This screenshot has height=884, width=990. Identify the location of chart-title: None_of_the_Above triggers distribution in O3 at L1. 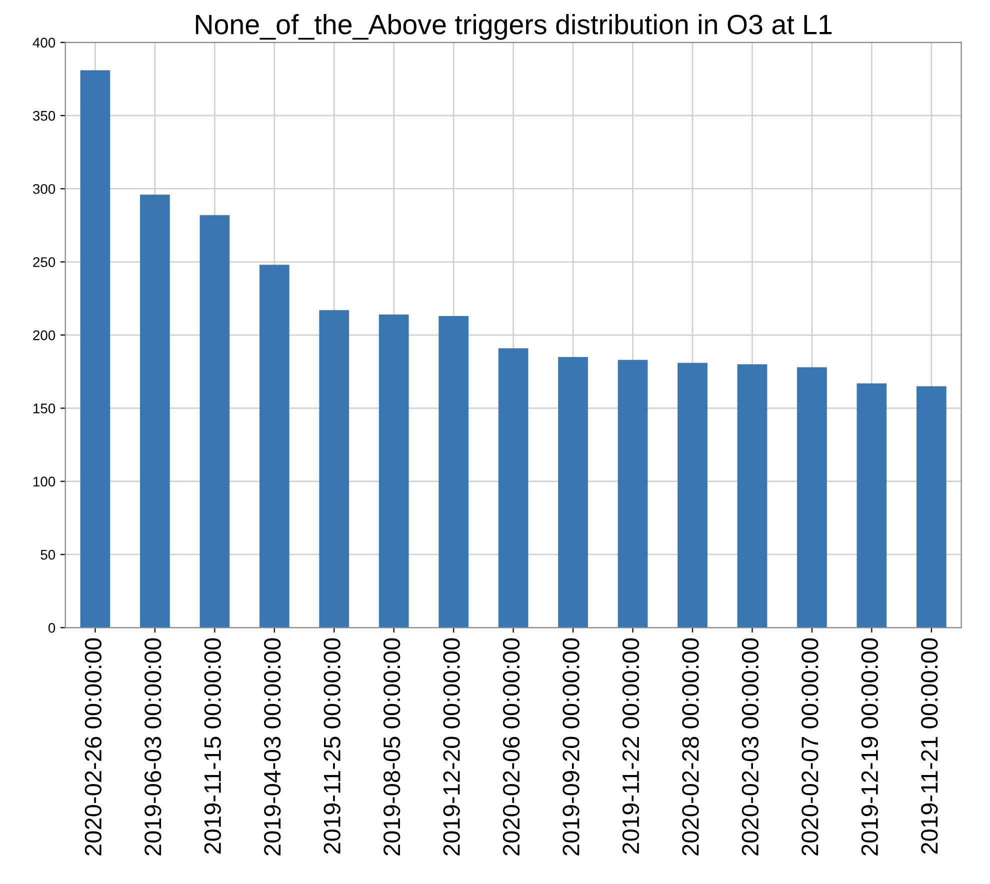
(514, 27).